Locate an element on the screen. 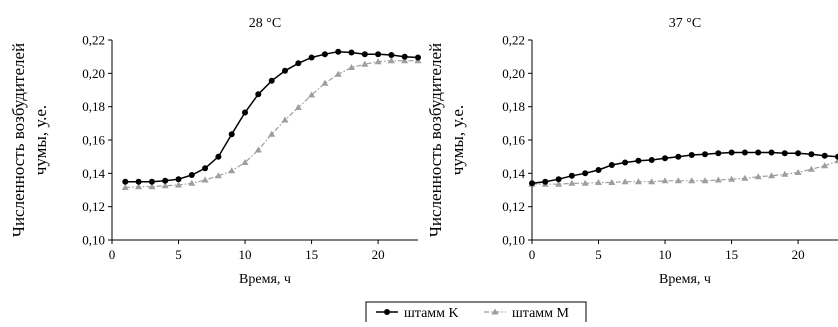  series-line-m is located at coordinates (685, 172).